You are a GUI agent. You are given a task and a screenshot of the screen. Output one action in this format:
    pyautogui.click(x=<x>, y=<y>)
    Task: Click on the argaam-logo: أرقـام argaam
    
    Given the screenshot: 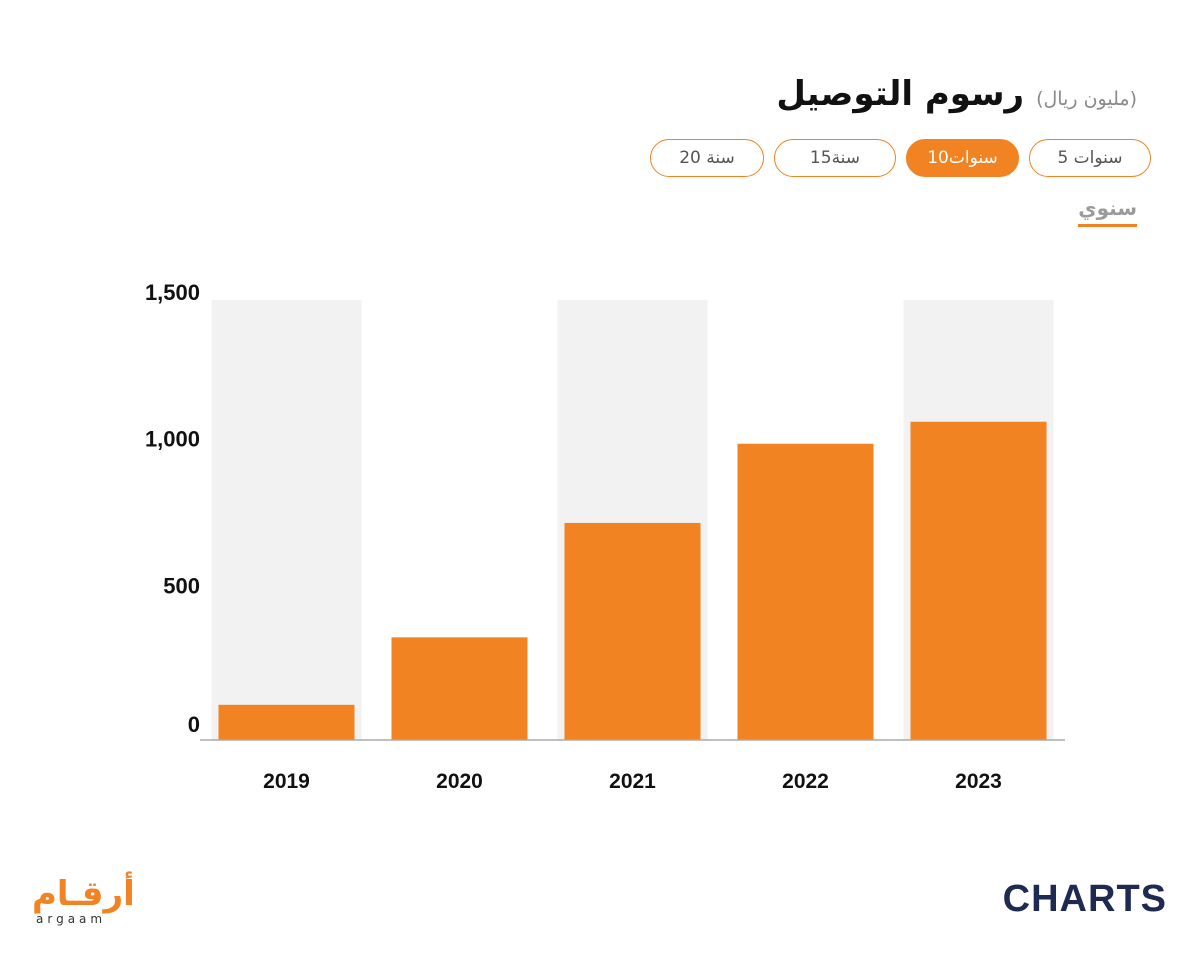 What is the action you would take?
    pyautogui.click(x=87, y=902)
    